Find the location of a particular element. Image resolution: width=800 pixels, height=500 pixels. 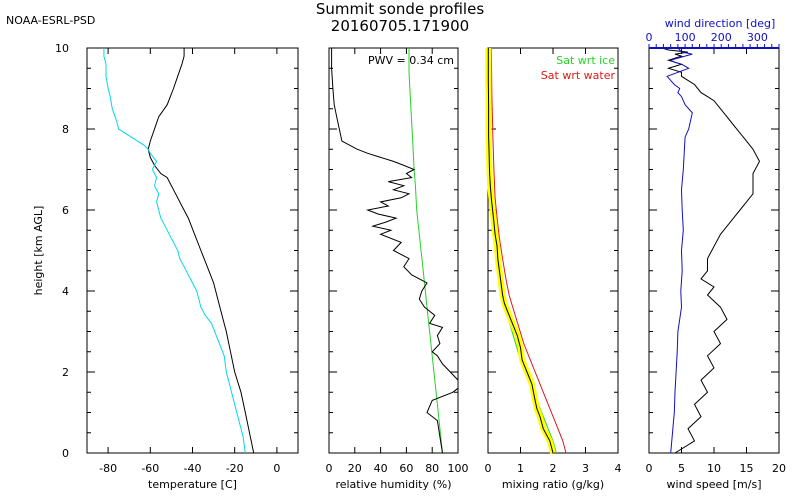

series-line-rh_ice is located at coordinates (425, 251).